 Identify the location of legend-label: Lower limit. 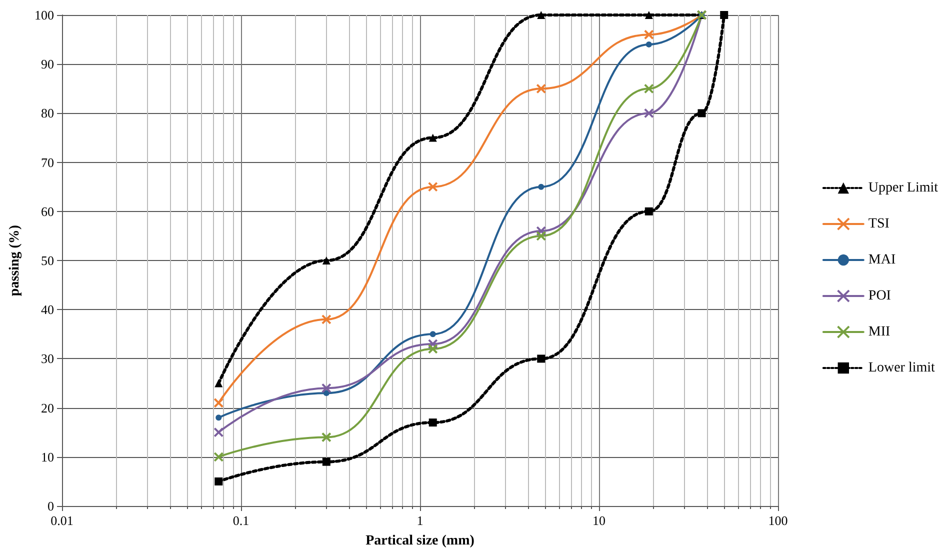
(901, 368).